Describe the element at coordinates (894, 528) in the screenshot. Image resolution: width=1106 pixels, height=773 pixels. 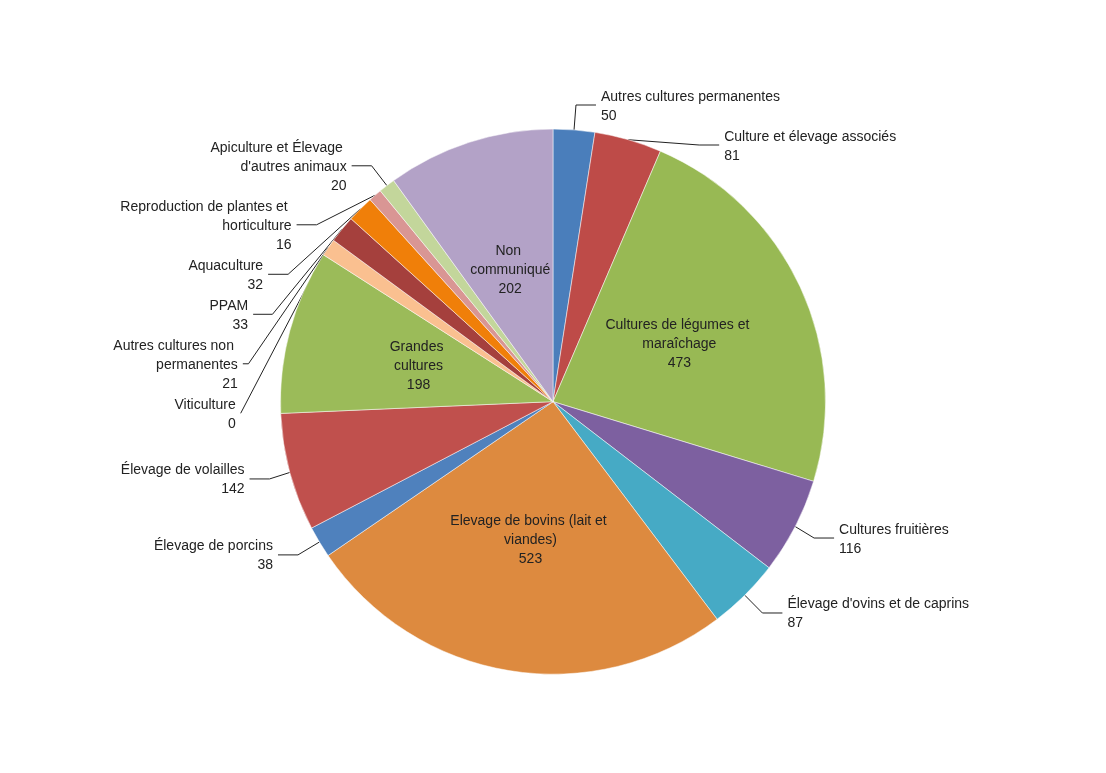
I see `slice-label: Cultures fruitières` at that location.